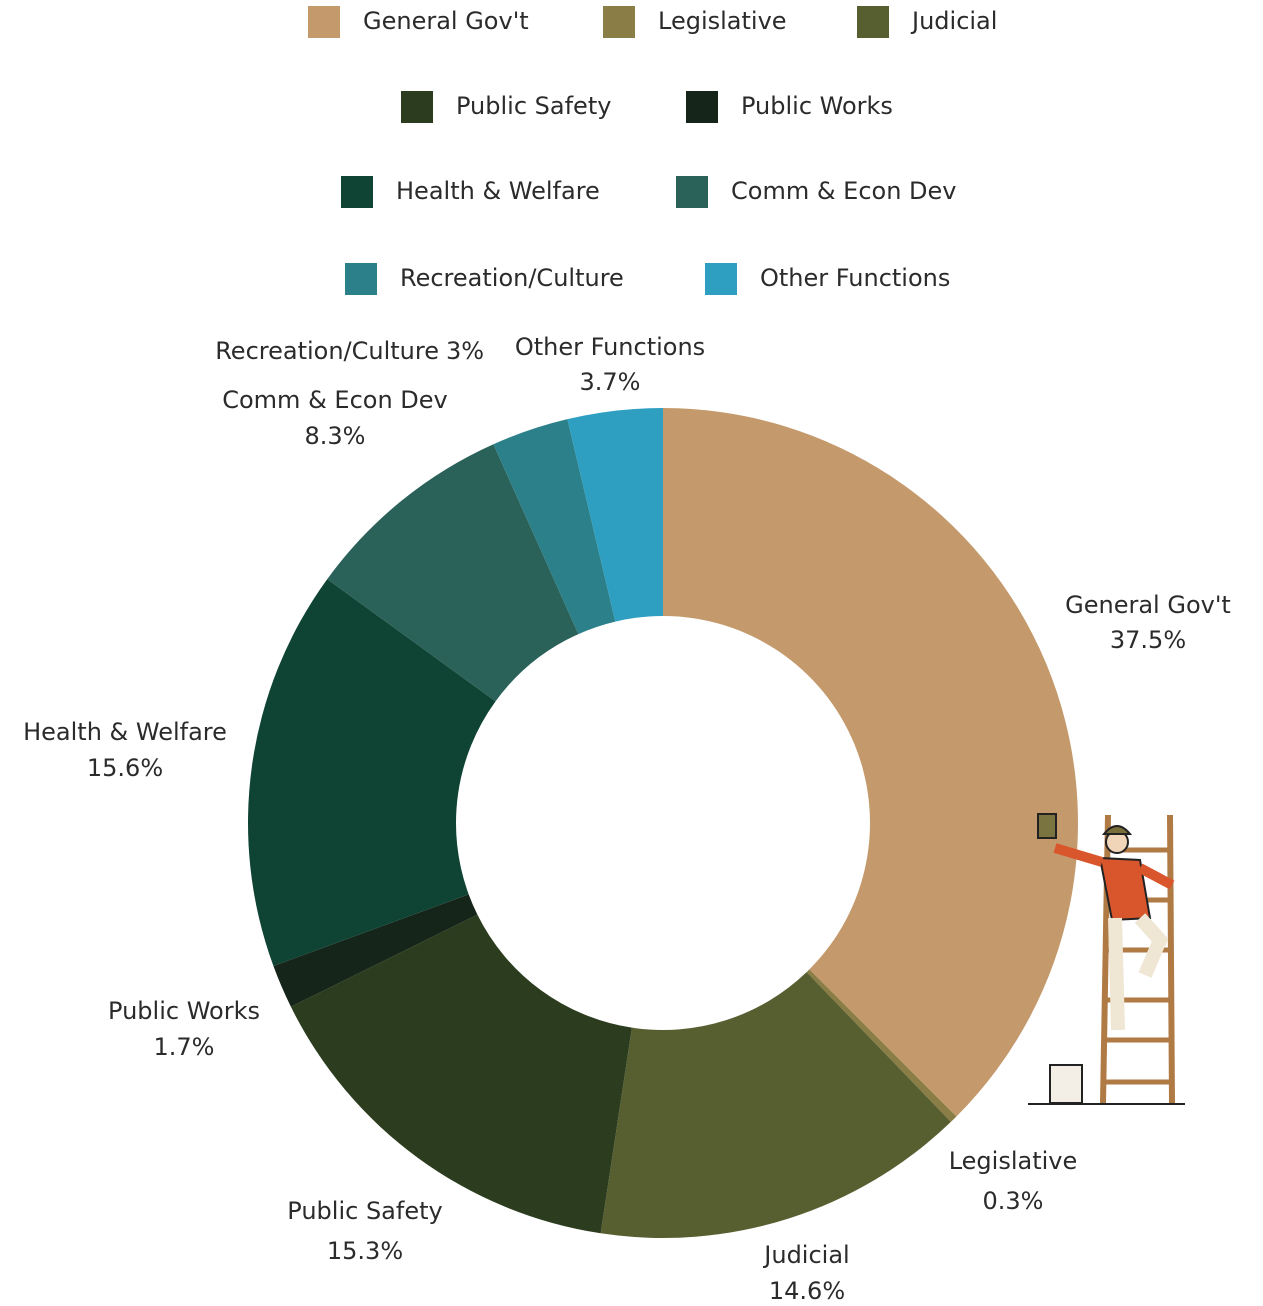 This screenshot has height=1306, width=1263. I want to click on slice-label-name: Other Functions, so click(610, 347).